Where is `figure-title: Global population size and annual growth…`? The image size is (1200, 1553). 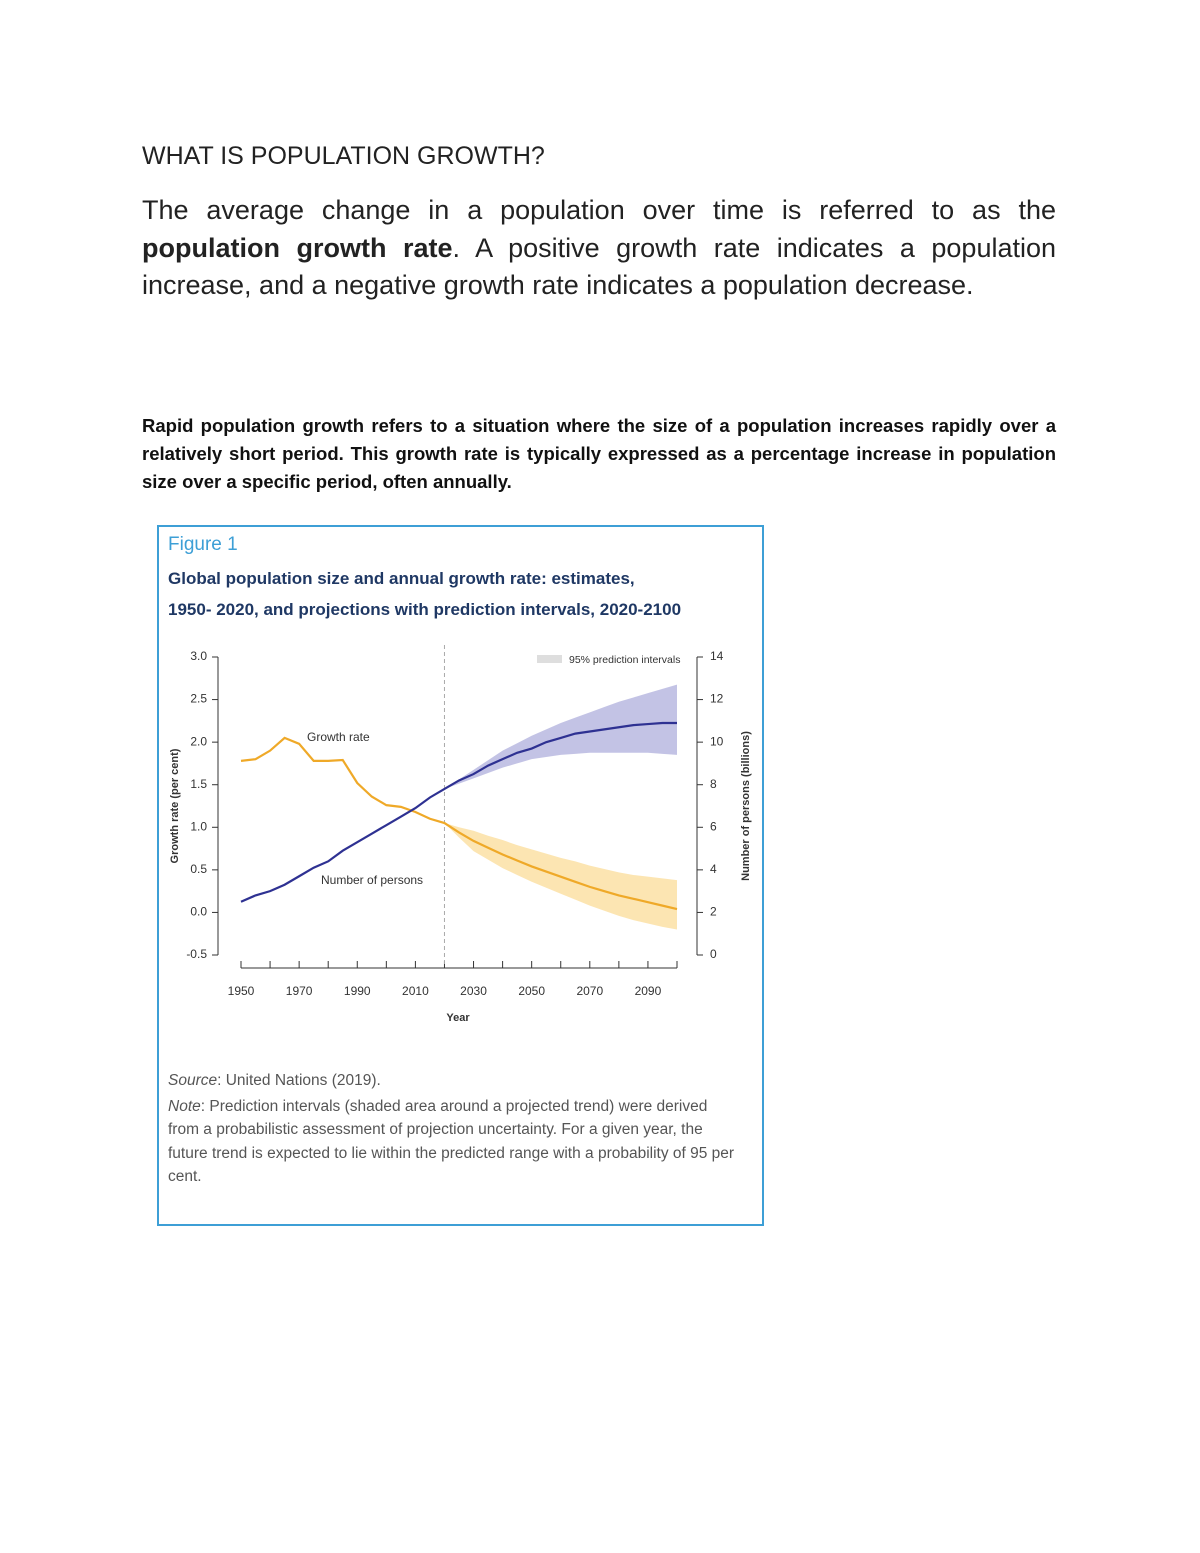 figure-title: Global population size and annual growth… is located at coordinates (424, 594).